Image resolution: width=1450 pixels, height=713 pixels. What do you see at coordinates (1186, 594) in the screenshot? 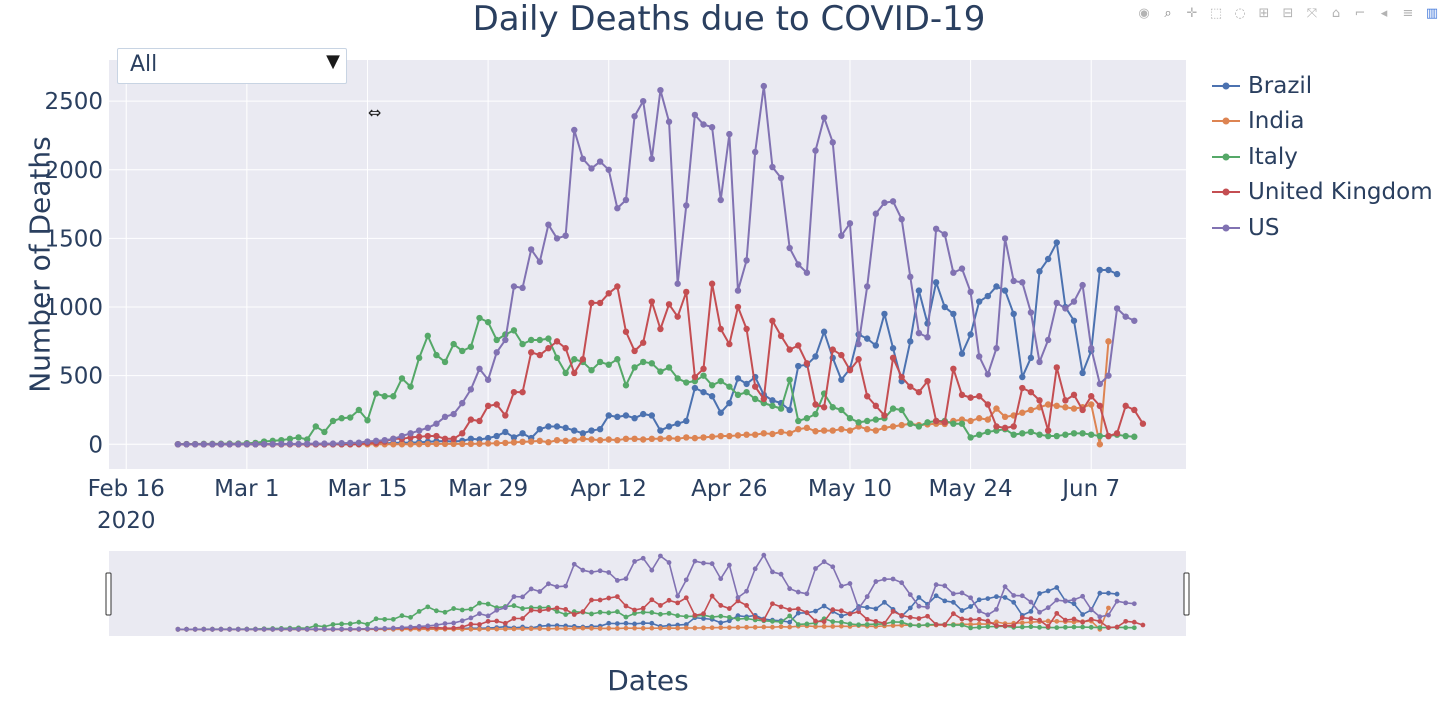
I see `range-slider-handle-right` at bounding box center [1186, 594].